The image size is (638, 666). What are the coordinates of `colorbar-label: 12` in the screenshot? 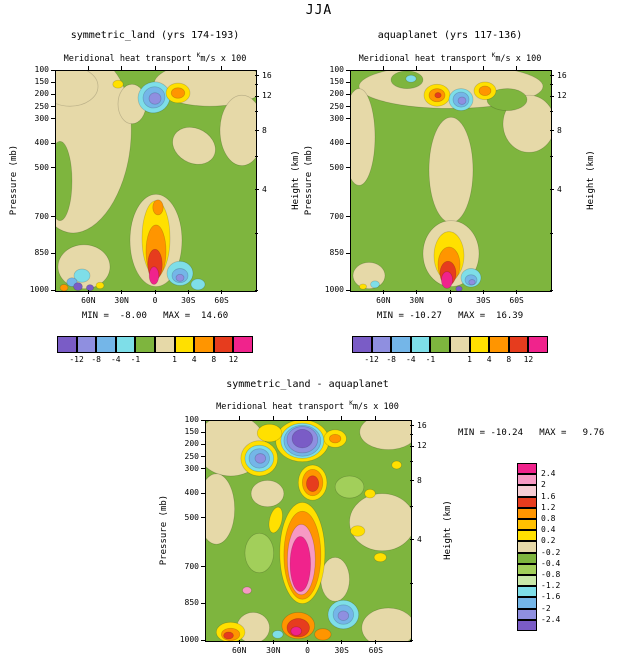 It's located at (528, 359).